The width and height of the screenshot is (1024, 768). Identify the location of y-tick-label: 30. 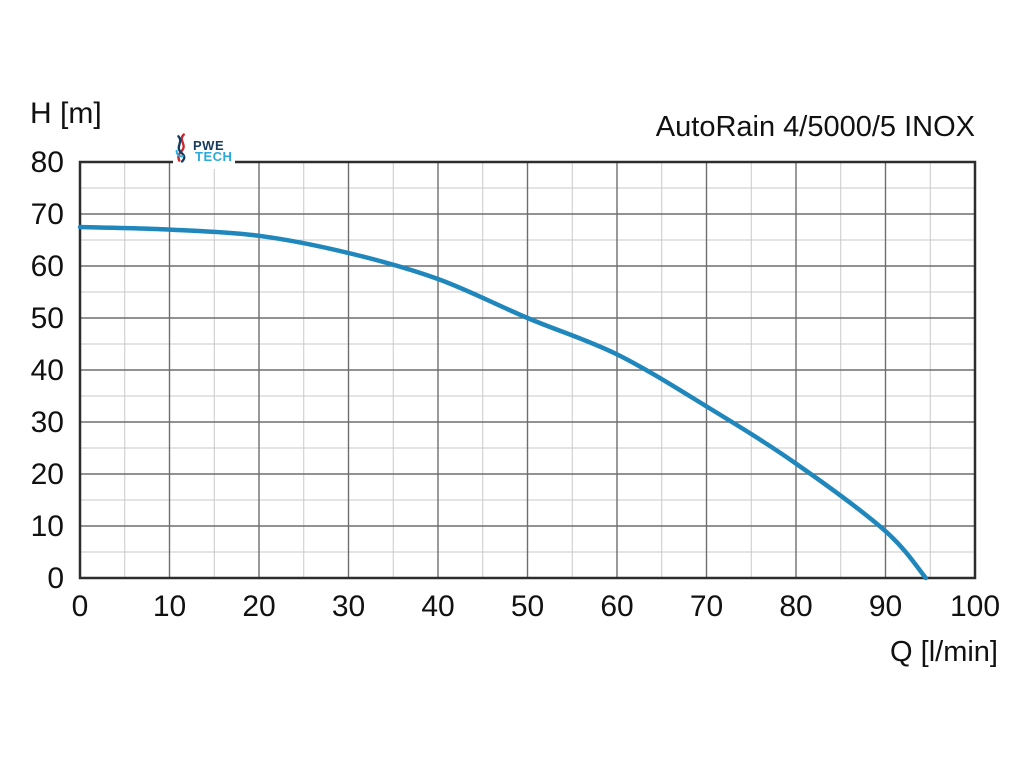
(47, 422).